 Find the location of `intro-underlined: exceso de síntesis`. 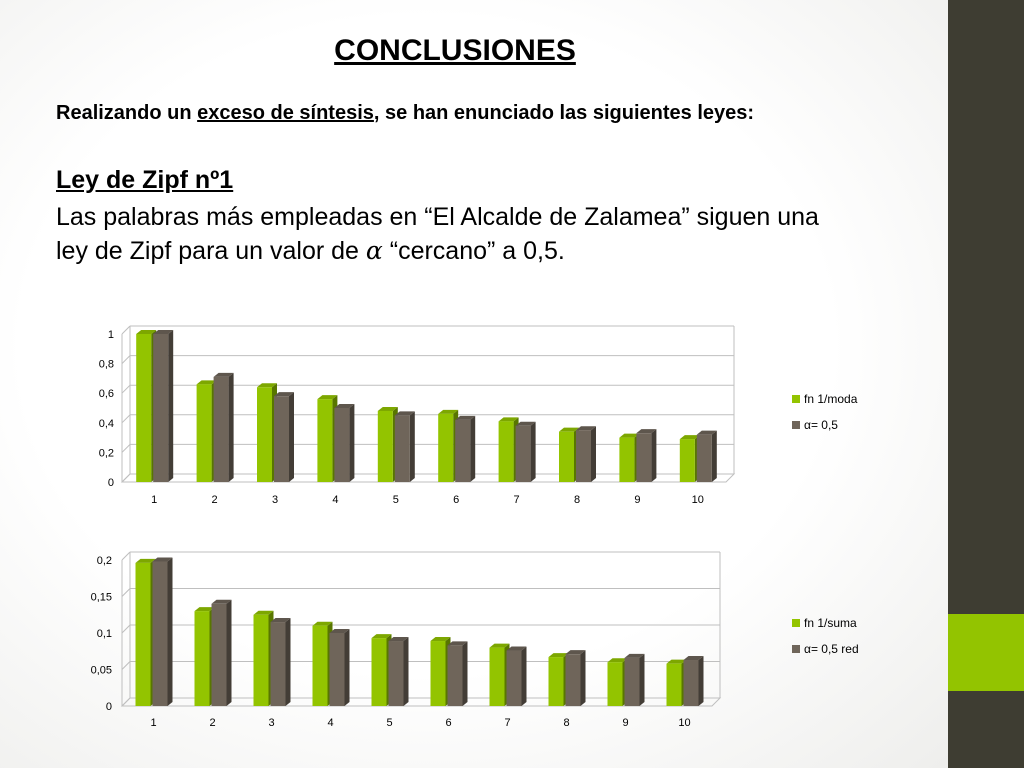

intro-underlined: exceso de síntesis is located at coordinates (285, 113).